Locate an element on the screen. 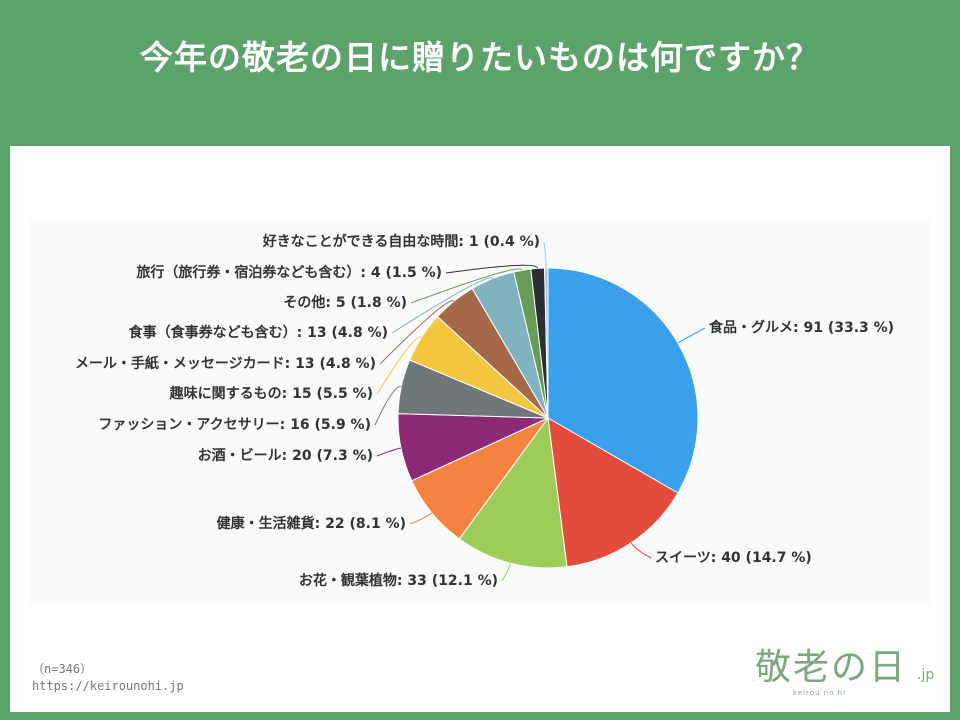  slice-label: 旅行（旅行券・宿泊券なども含む）: 4 (1.5 %) is located at coordinates (289, 272).